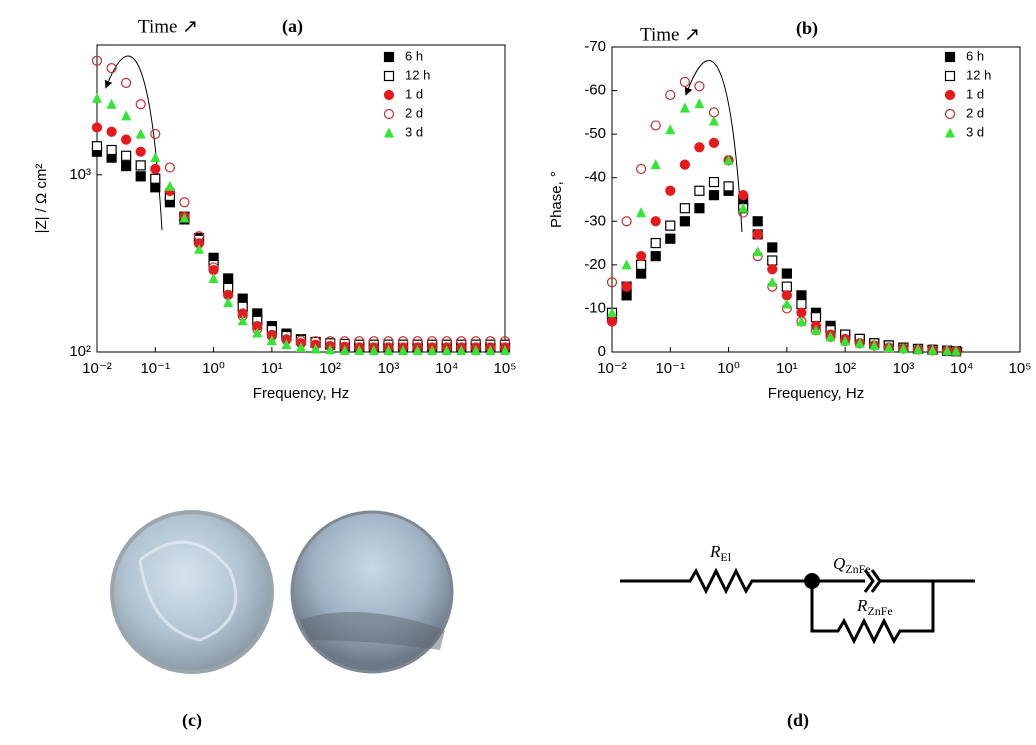  Describe the element at coordinates (292, 26) in the screenshot. I see `panel-label: (a)` at that location.